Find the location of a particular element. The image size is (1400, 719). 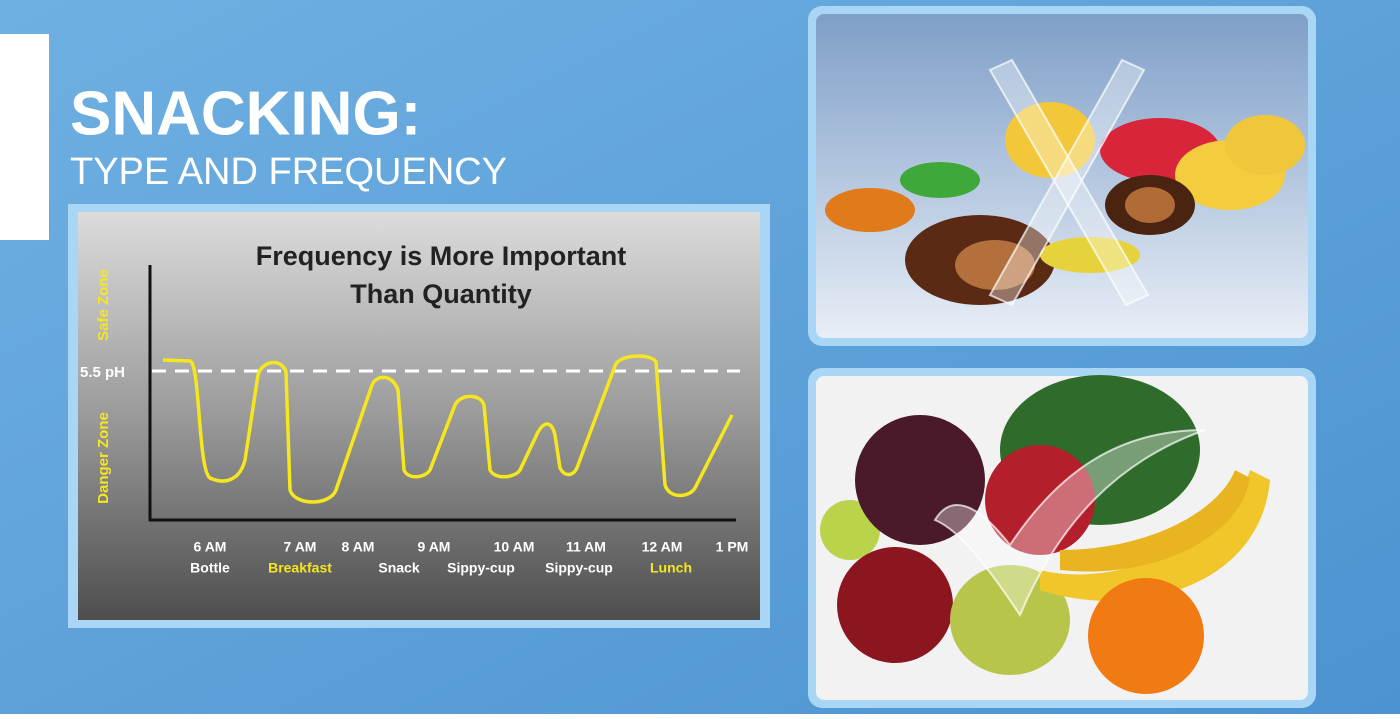

slide-title: SNACKING: is located at coordinates (245, 113).